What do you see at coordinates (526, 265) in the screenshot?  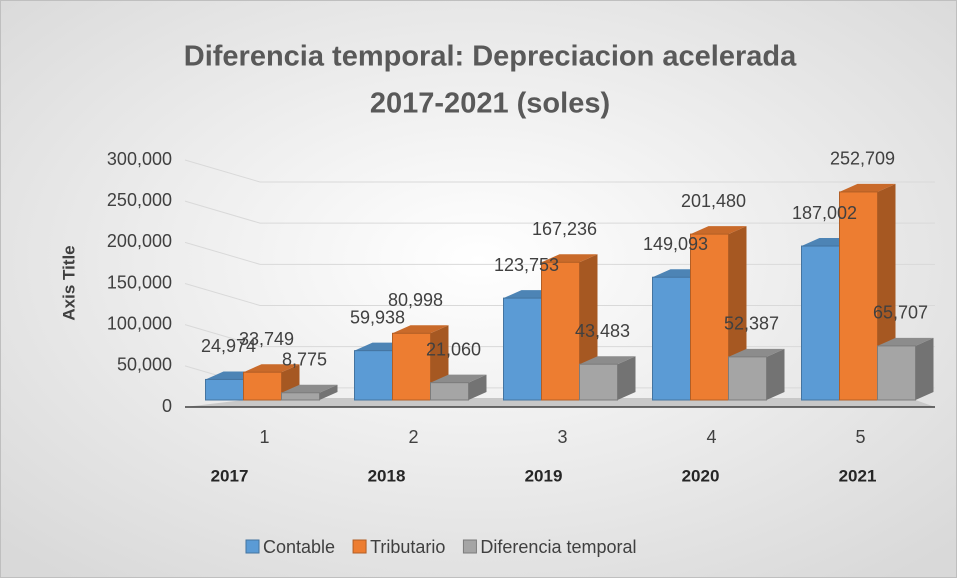 I see `data-label: 123,753` at bounding box center [526, 265].